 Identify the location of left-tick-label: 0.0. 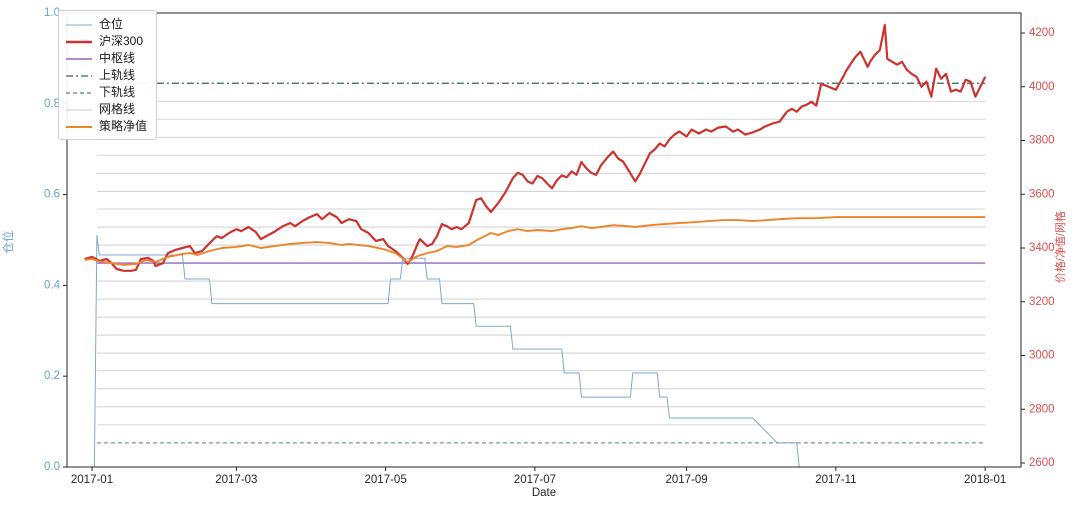
(52, 467).